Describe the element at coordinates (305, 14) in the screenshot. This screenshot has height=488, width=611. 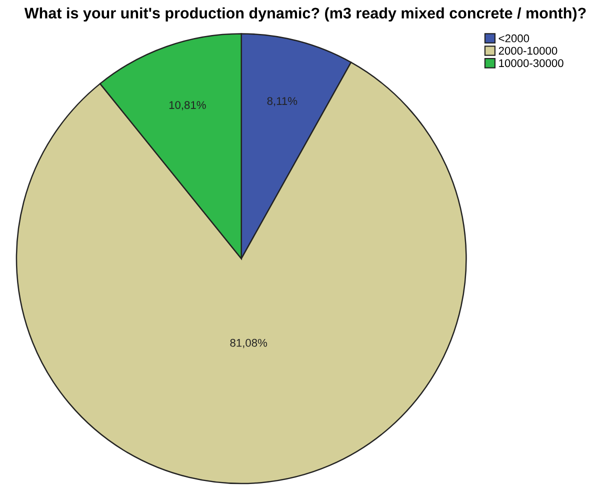
I see `chart-title: What is your unit's production dynamic? (m3 ready mixed concrete / month)?` at that location.